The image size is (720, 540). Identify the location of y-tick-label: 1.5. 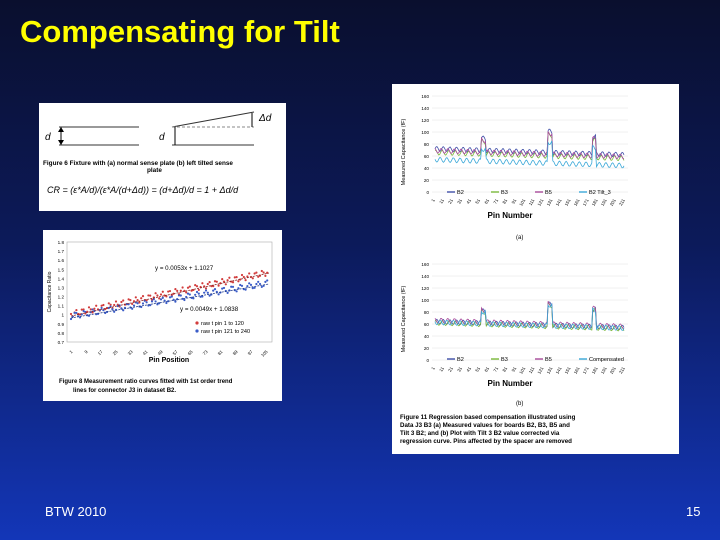
(61, 269).